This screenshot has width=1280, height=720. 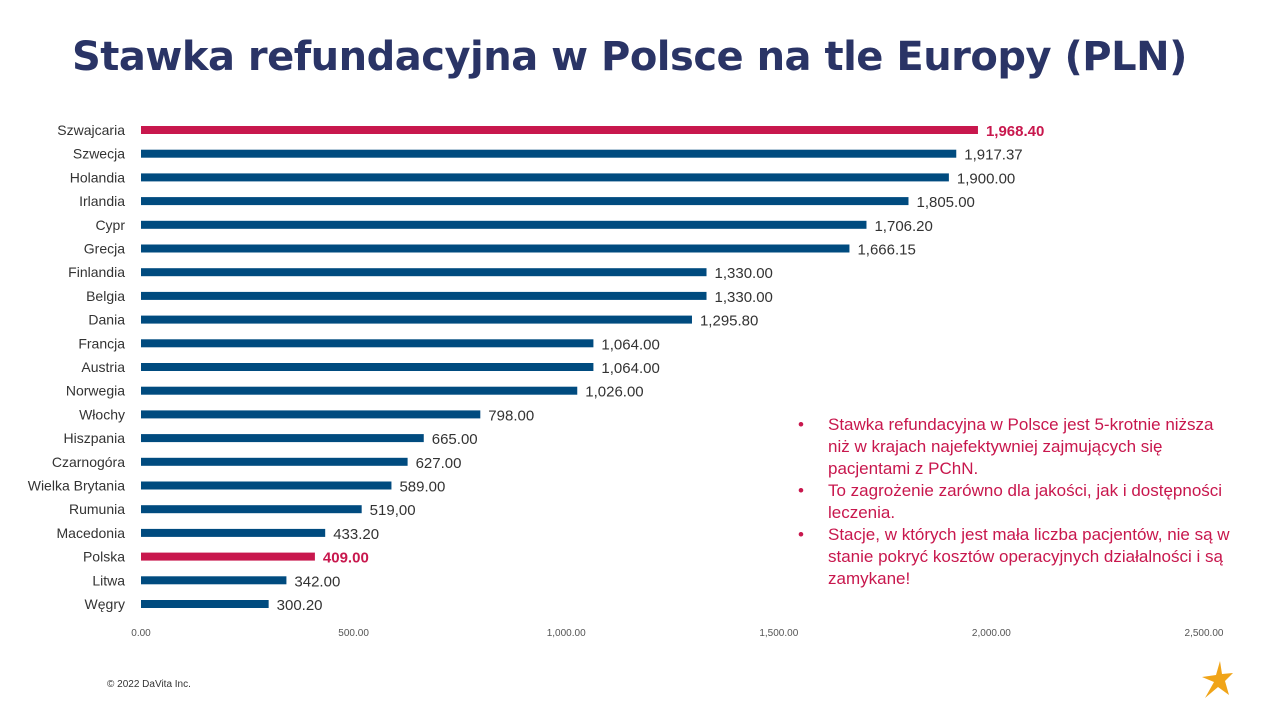 I want to click on value-label: 300.20, so click(x=300, y=605).